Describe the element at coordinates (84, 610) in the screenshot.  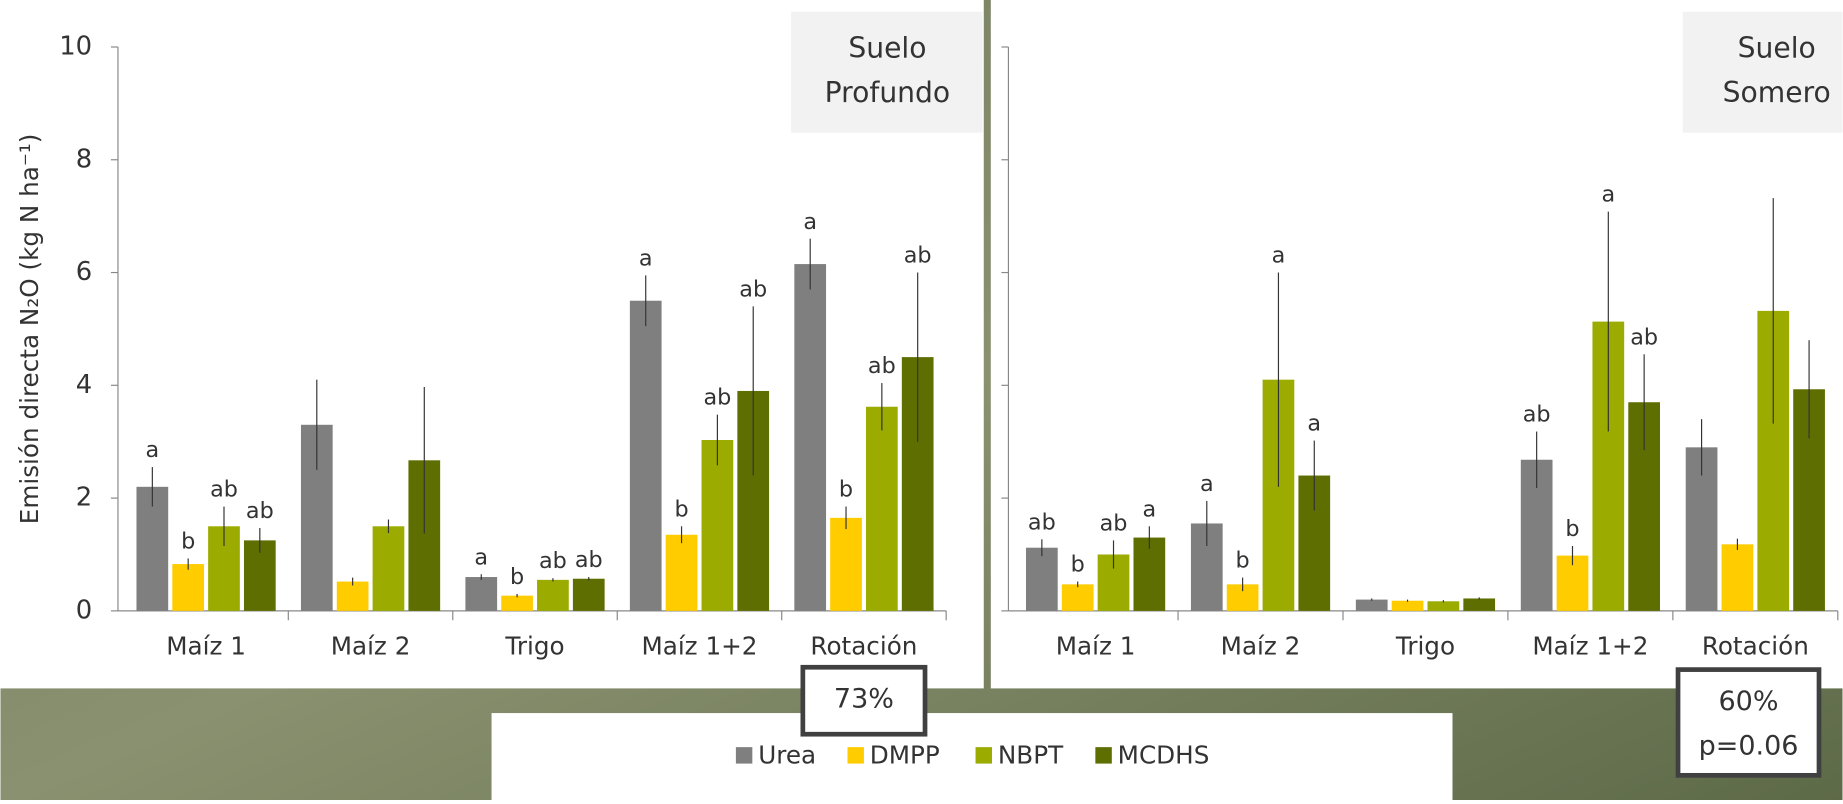
I see `y-tick-label: 0` at that location.